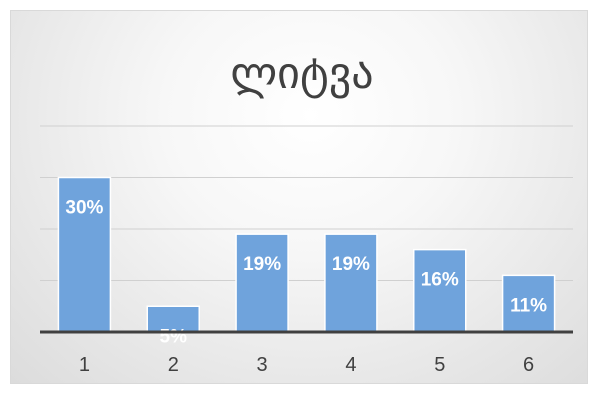  I want to click on data-label-6: 11%, so click(528, 305).